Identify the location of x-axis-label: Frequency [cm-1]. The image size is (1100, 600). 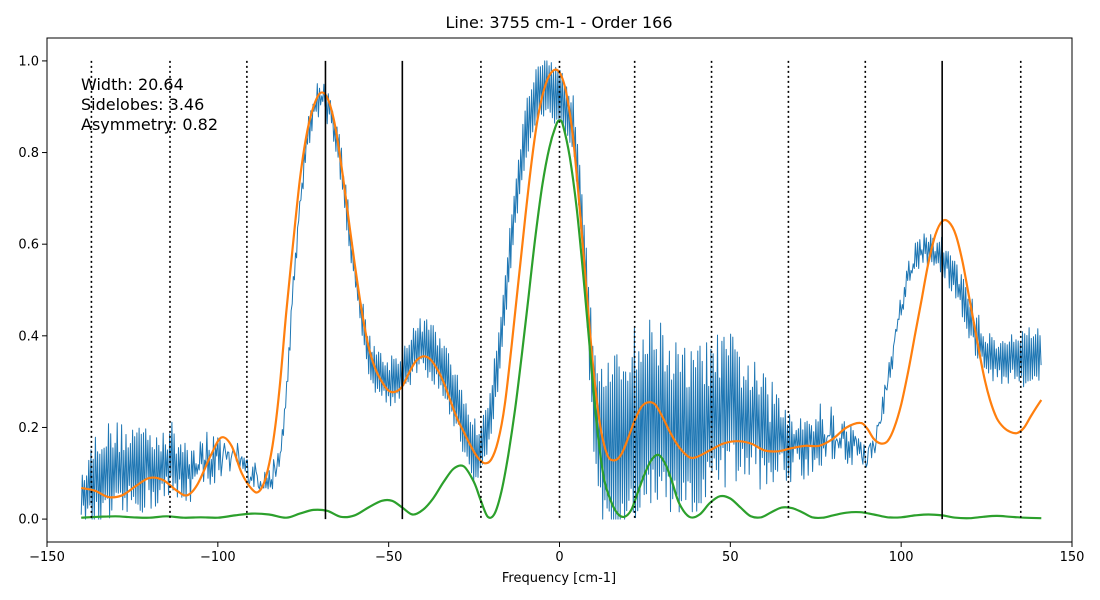
(559, 578).